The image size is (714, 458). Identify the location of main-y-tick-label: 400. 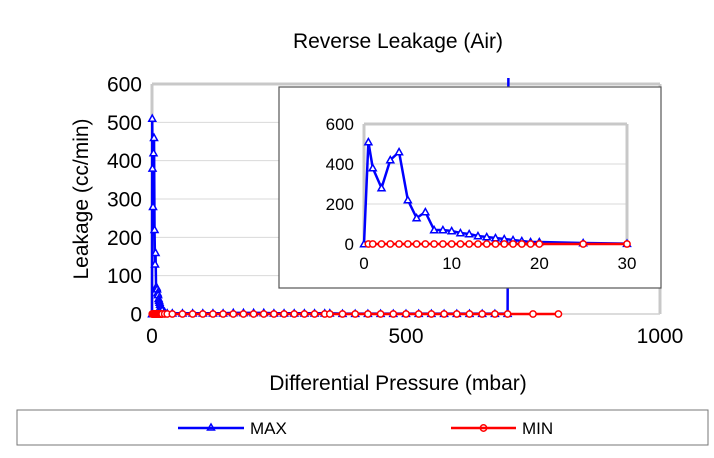
(124, 161).